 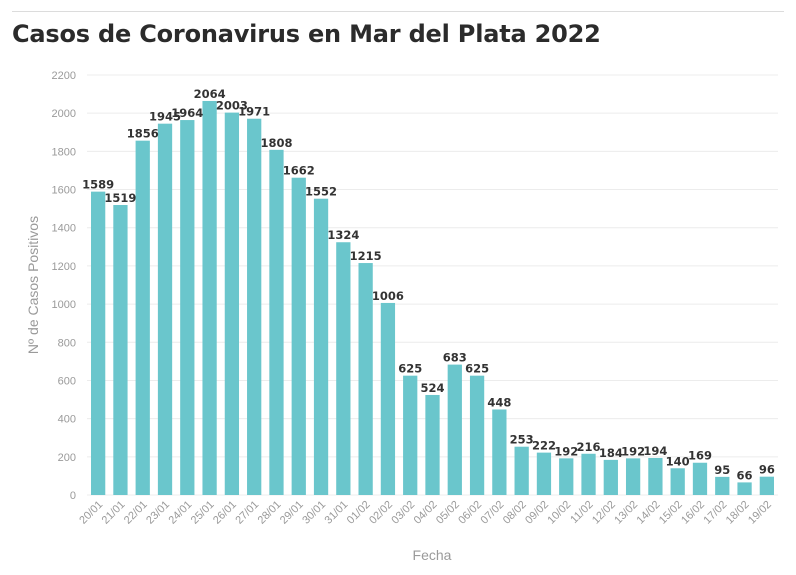 What do you see at coordinates (276, 143) in the screenshot?
I see `bar-value-label: 1808` at bounding box center [276, 143].